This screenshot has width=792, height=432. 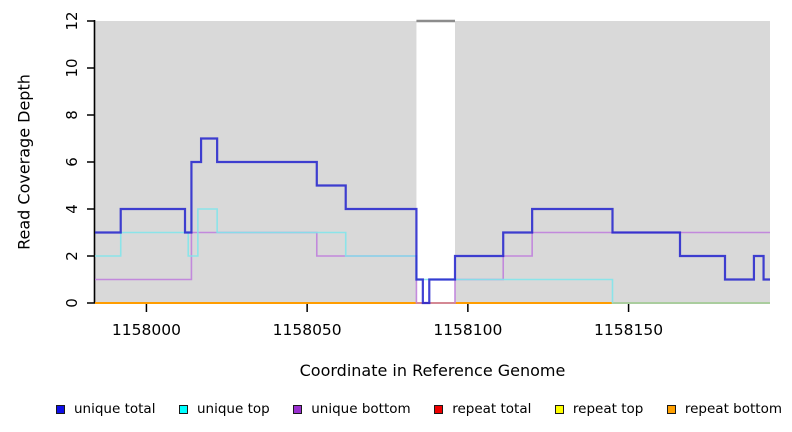 What do you see at coordinates (72, 67) in the screenshot?
I see `y-tick-label: 10` at bounding box center [72, 67].